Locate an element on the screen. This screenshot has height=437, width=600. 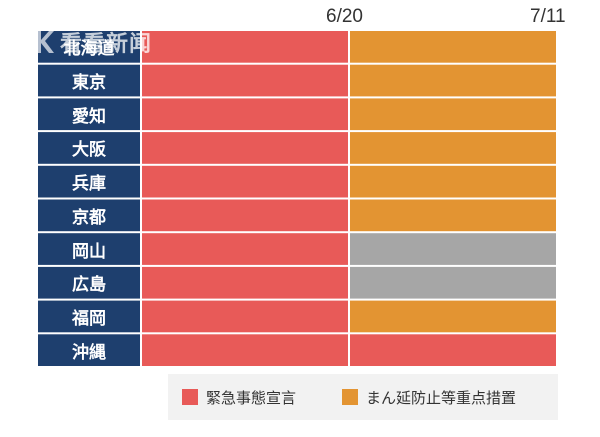
date-label-7-11: 7/11 is located at coordinates (548, 16).